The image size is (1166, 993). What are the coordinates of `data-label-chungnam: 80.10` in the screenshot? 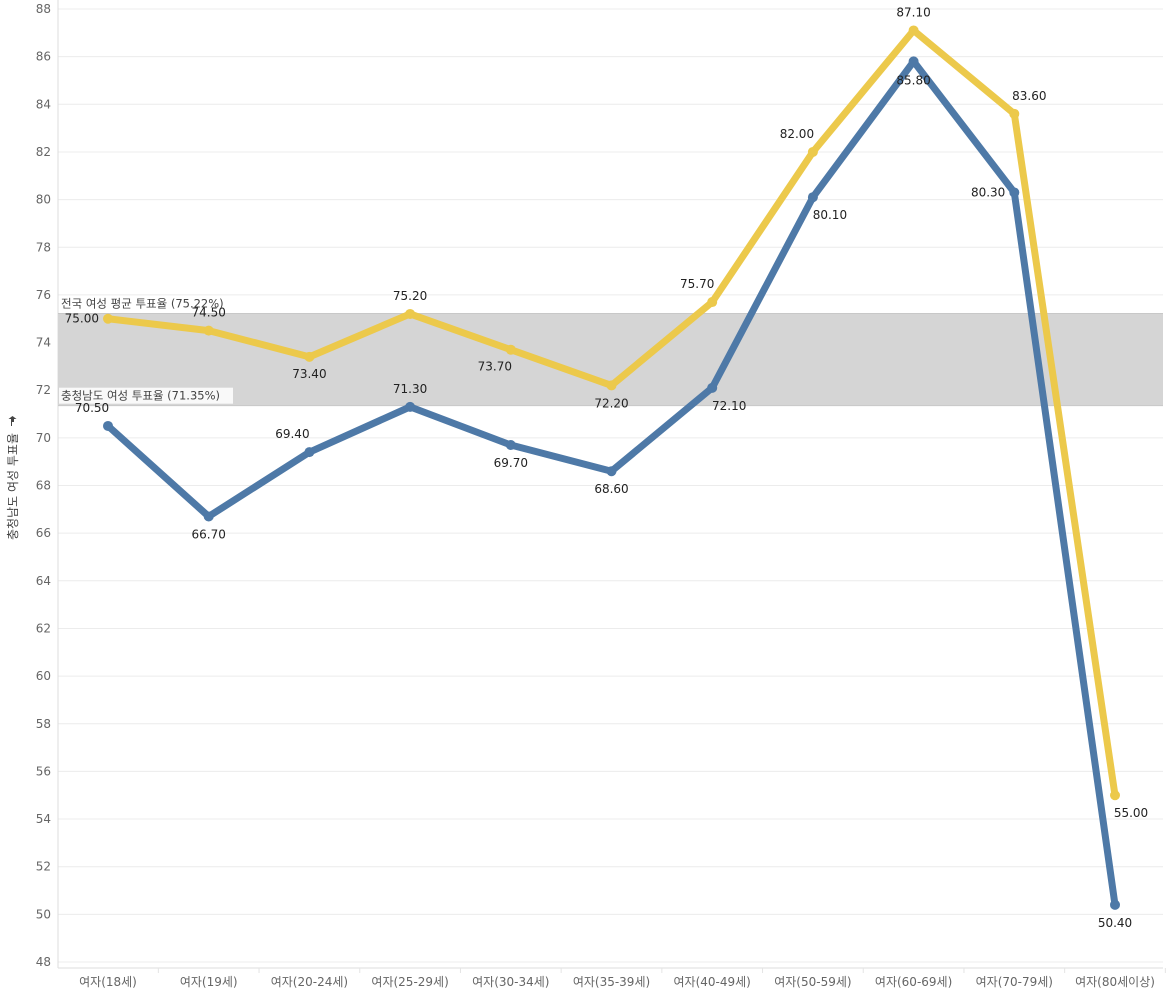 It's located at (830, 215).